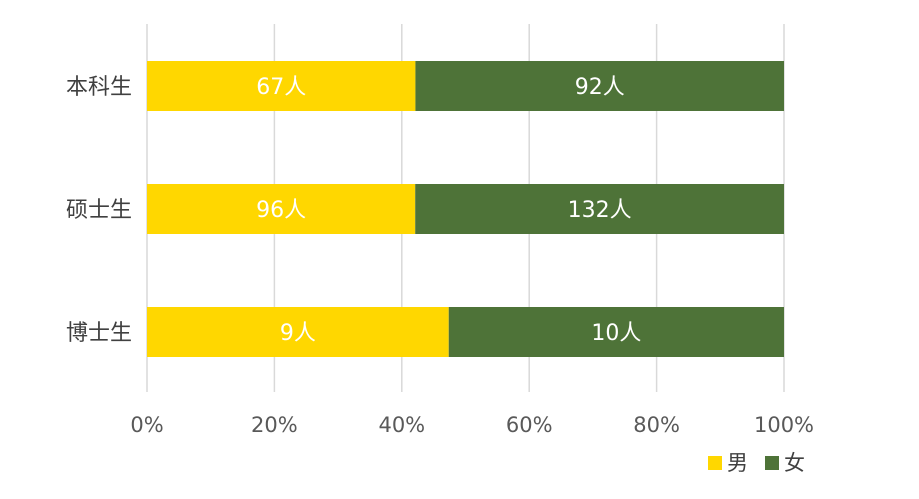 The width and height of the screenshot is (919, 499). Describe the element at coordinates (146, 425) in the screenshot. I see `x-tick-label: 0%` at that location.